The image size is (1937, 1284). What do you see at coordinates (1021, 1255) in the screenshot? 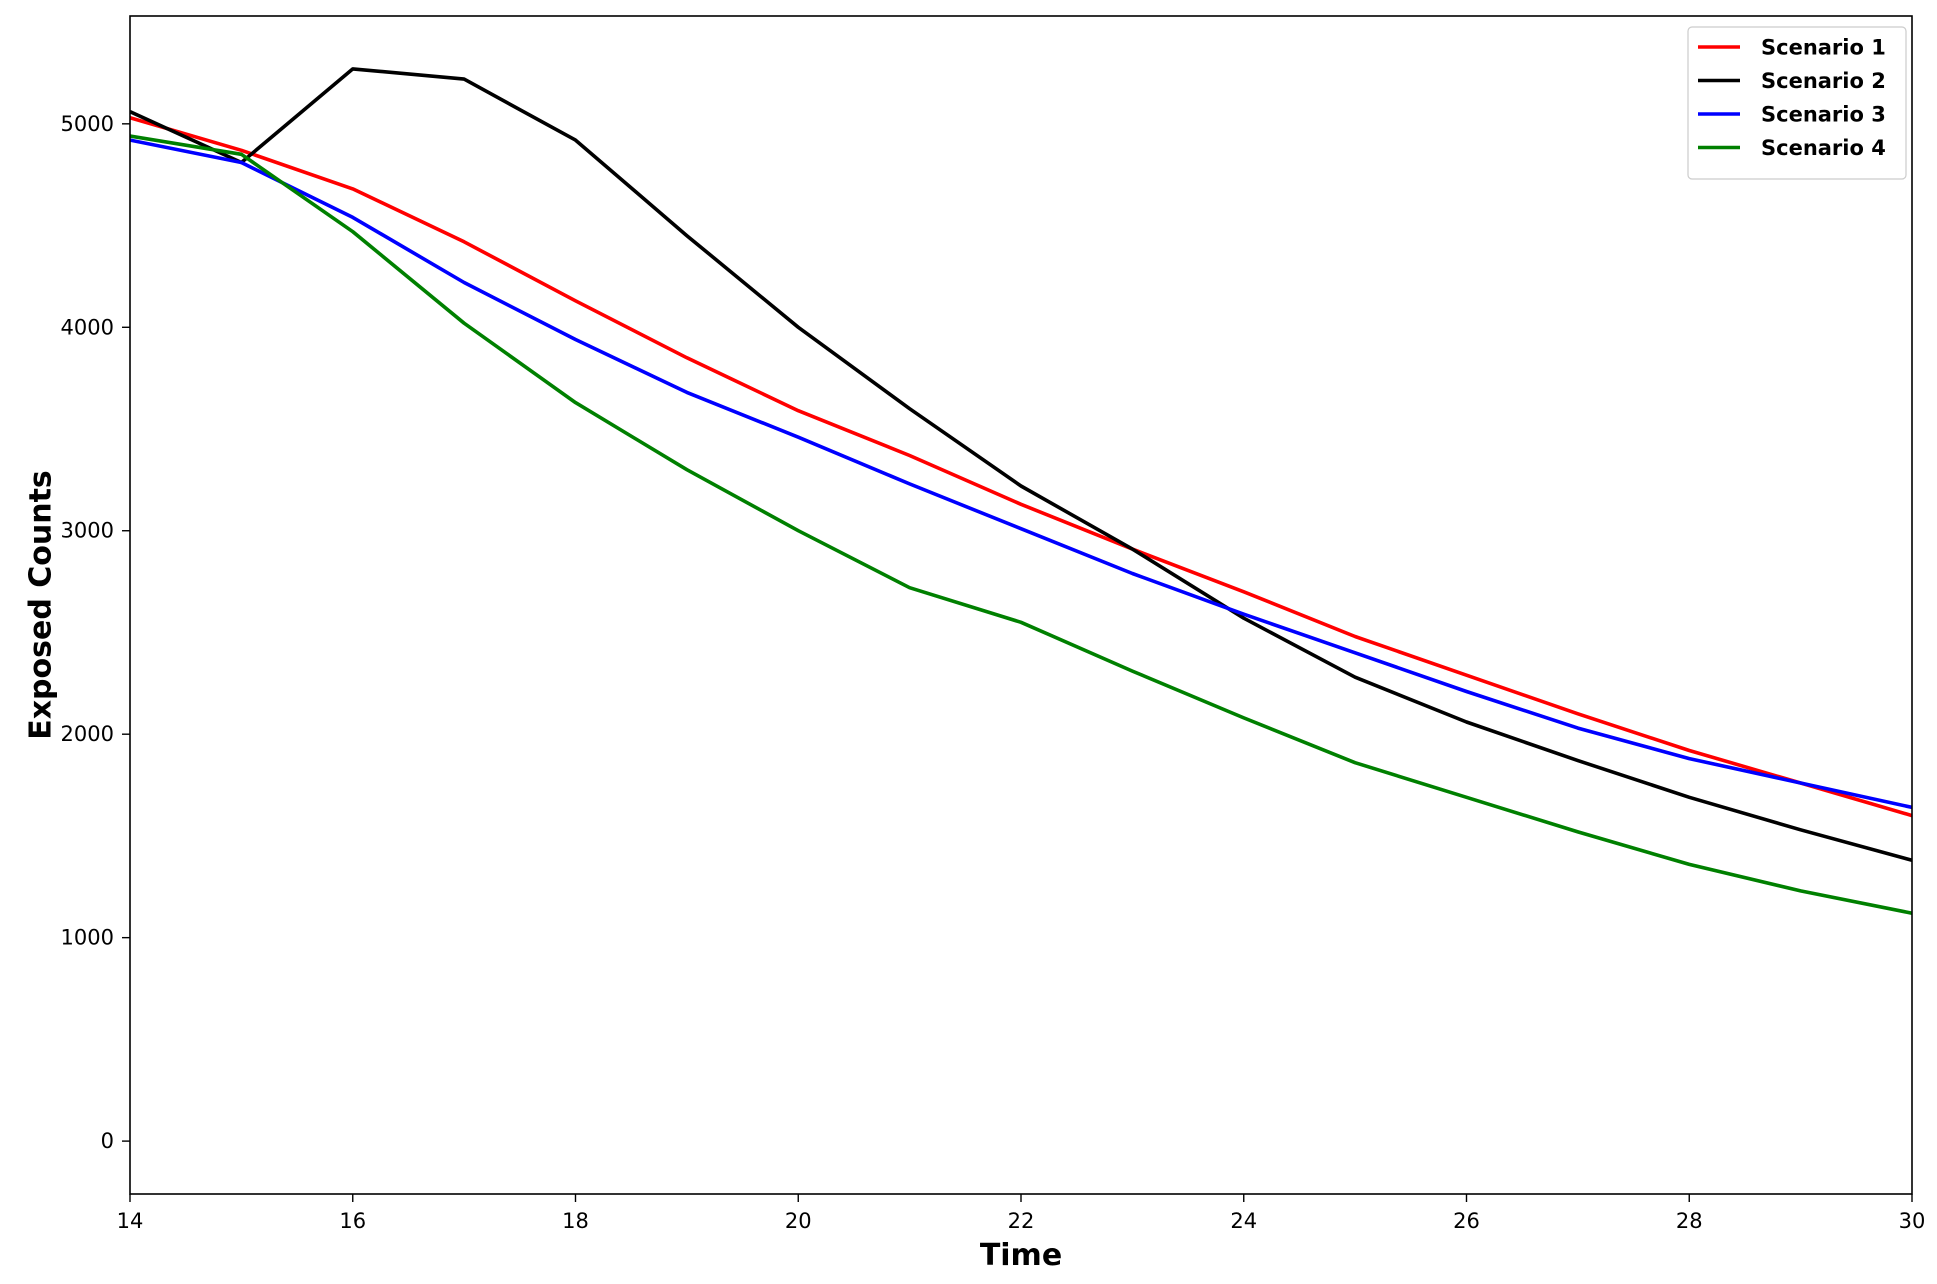
I see `x-axis-title: Time` at bounding box center [1021, 1255].